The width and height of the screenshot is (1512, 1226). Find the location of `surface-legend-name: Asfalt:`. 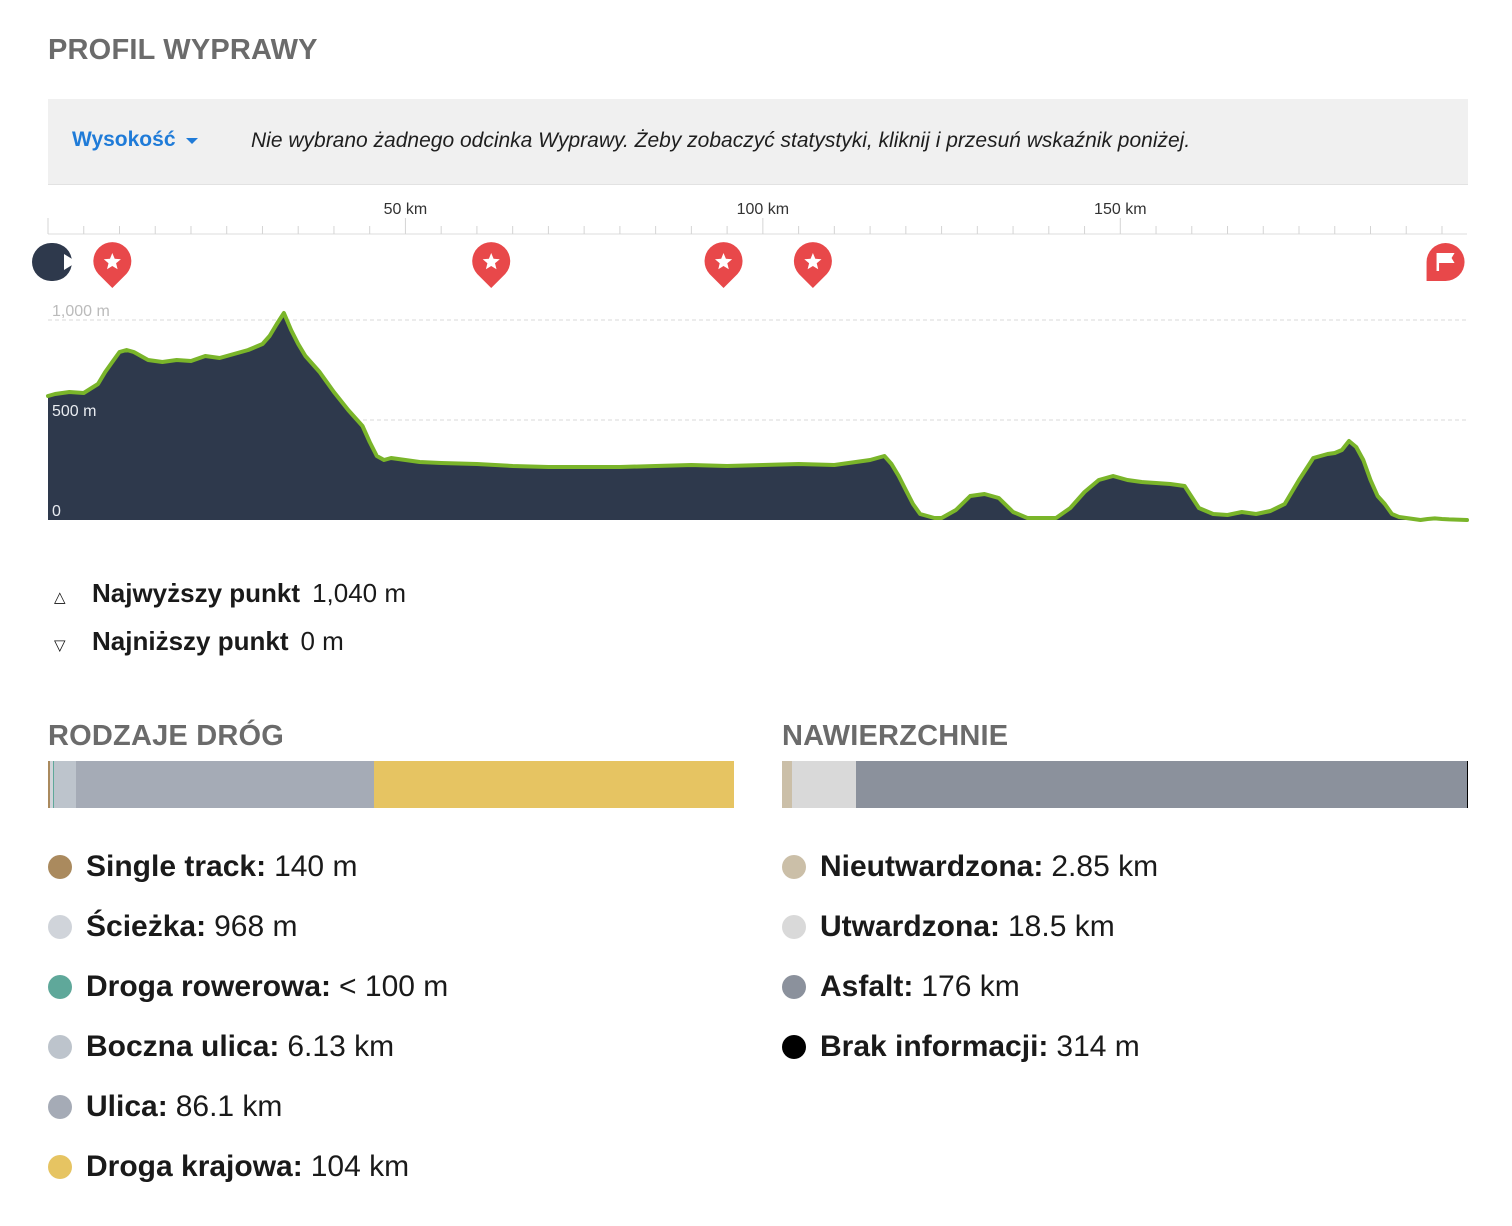

surface-legend-name: Asfalt: is located at coordinates (867, 986).